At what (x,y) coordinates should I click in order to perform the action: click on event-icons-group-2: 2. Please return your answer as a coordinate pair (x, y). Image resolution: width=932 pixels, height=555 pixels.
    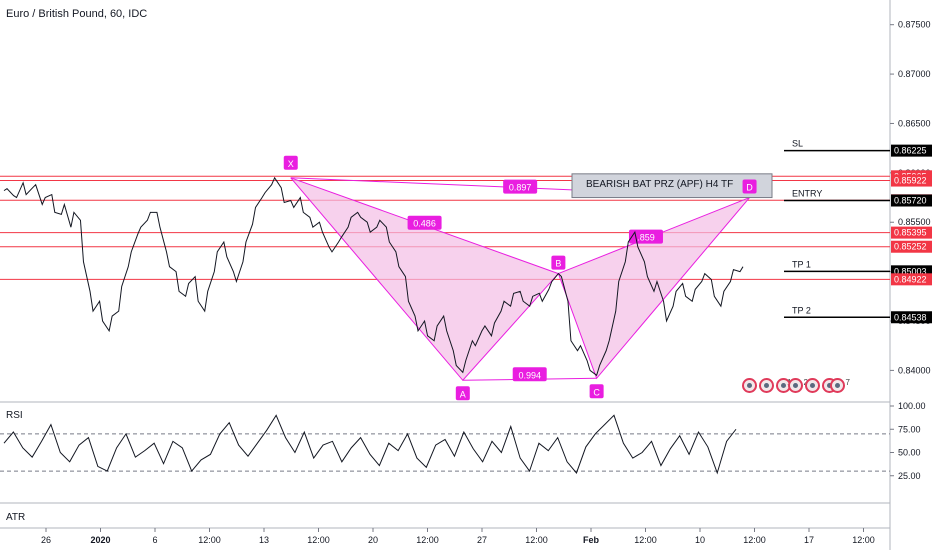
    Looking at the image, I should click on (812, 385).